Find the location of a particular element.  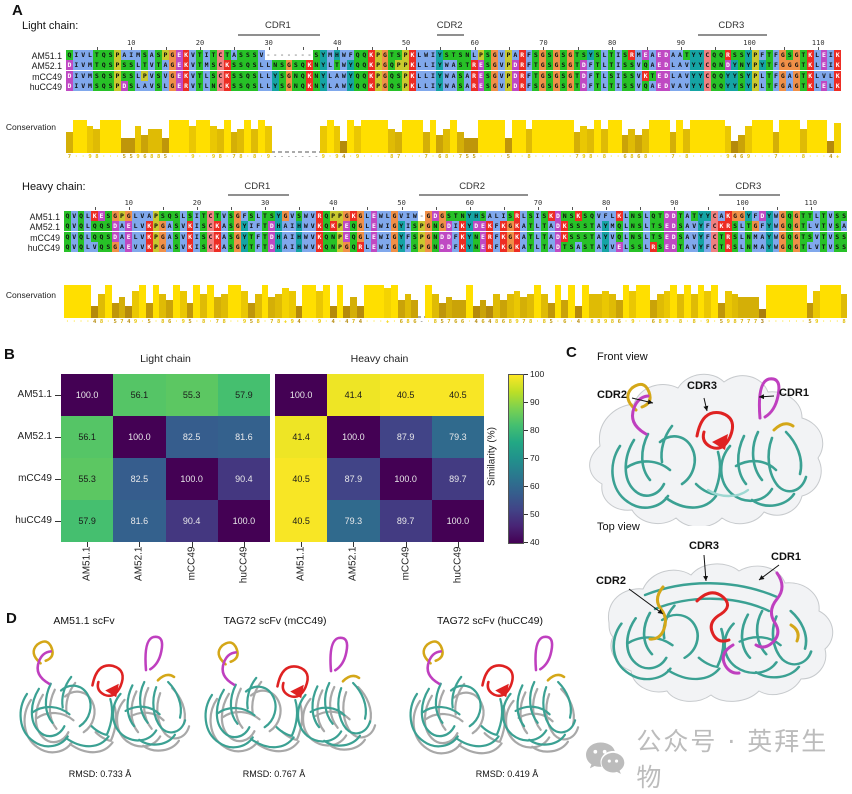

conservation-value: + is located at coordinates (838, 157).